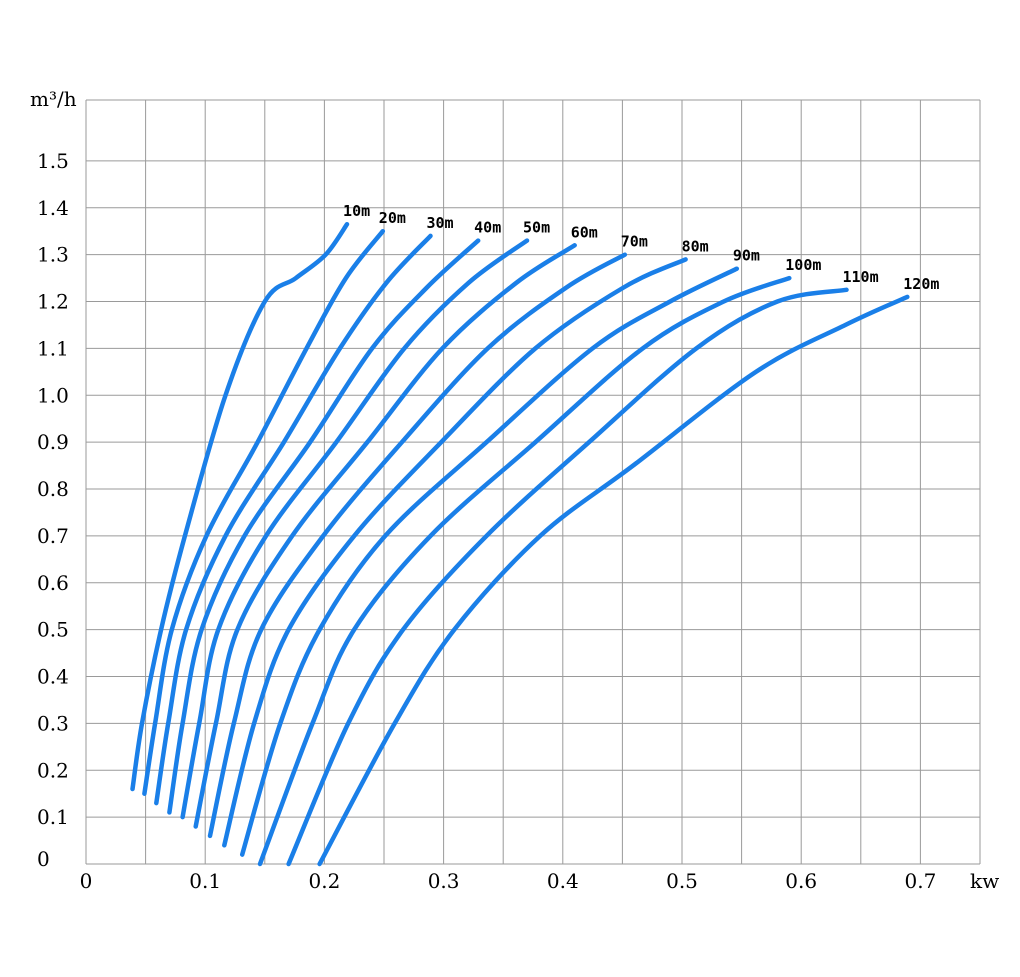 The image size is (1020, 977). I want to click on x-tick-label: 0.7, so click(920, 881).